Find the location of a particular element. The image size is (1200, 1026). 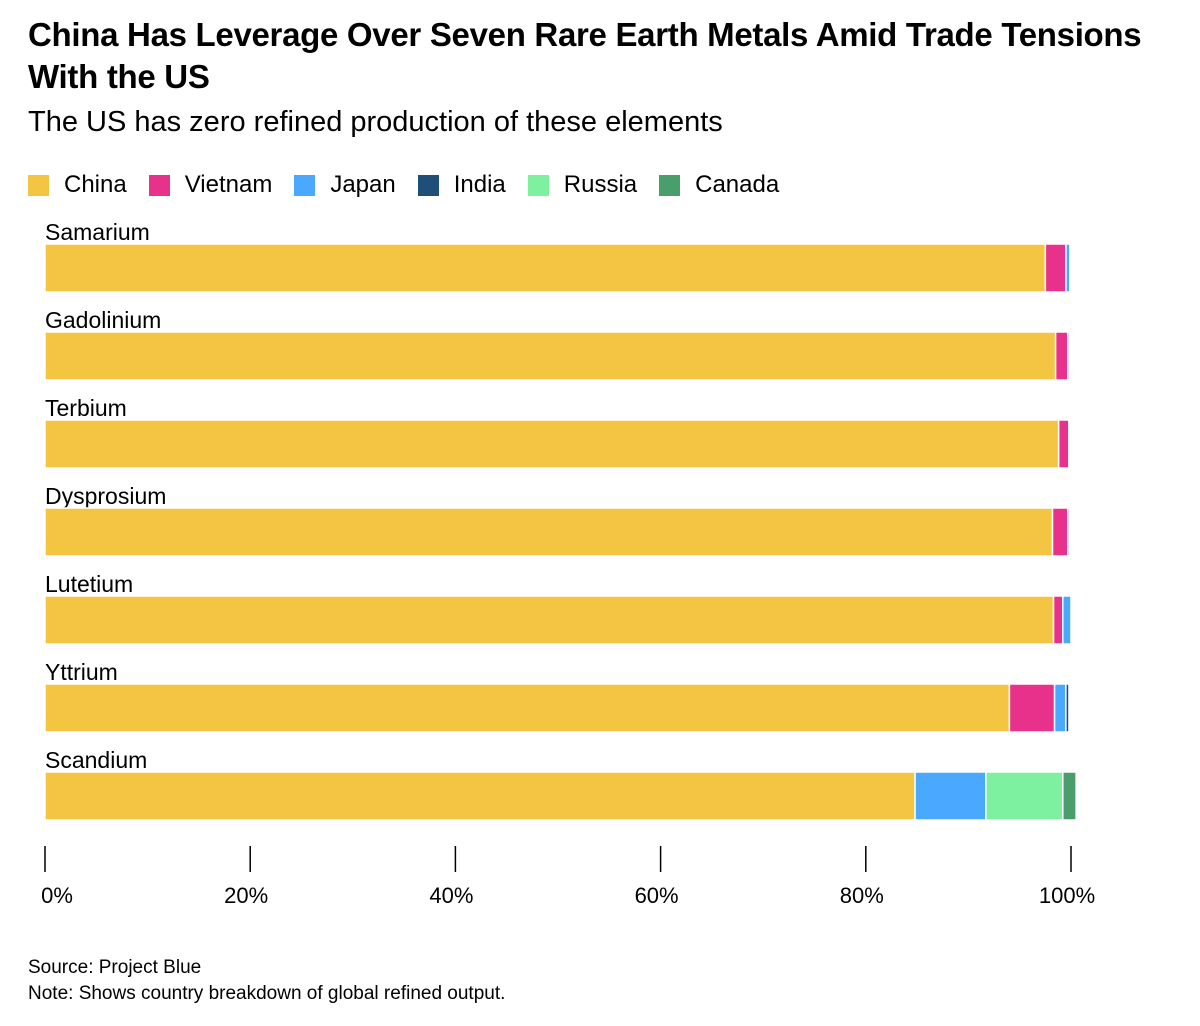

legend-swatch-japan is located at coordinates (305, 185).